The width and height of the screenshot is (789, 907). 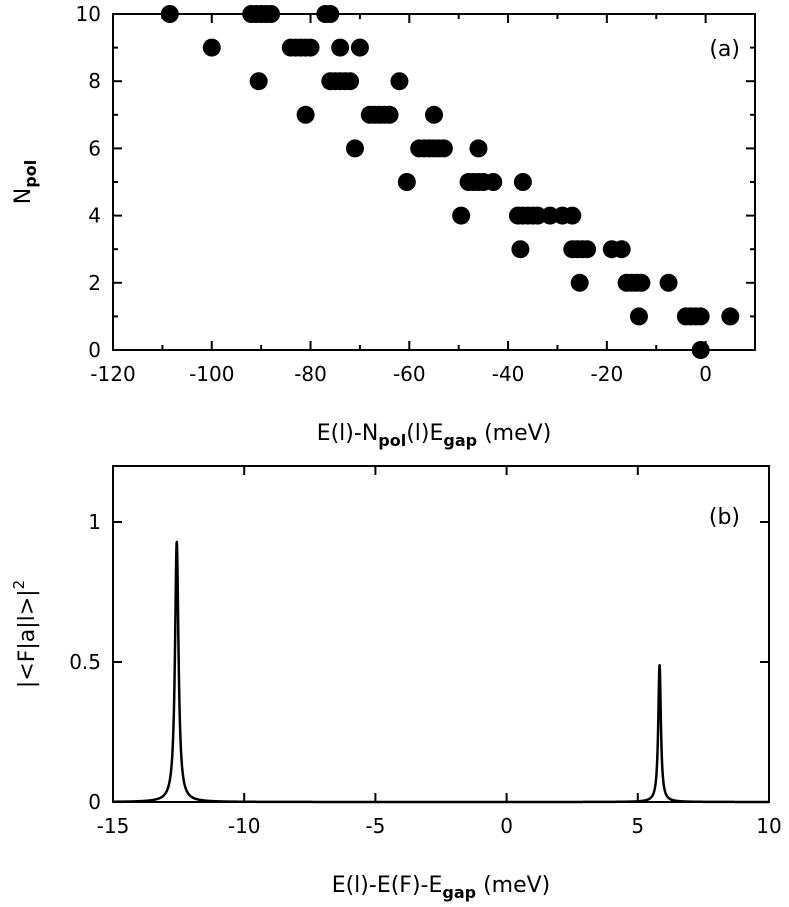 I want to click on panel-a-label: (a), so click(x=724, y=49).